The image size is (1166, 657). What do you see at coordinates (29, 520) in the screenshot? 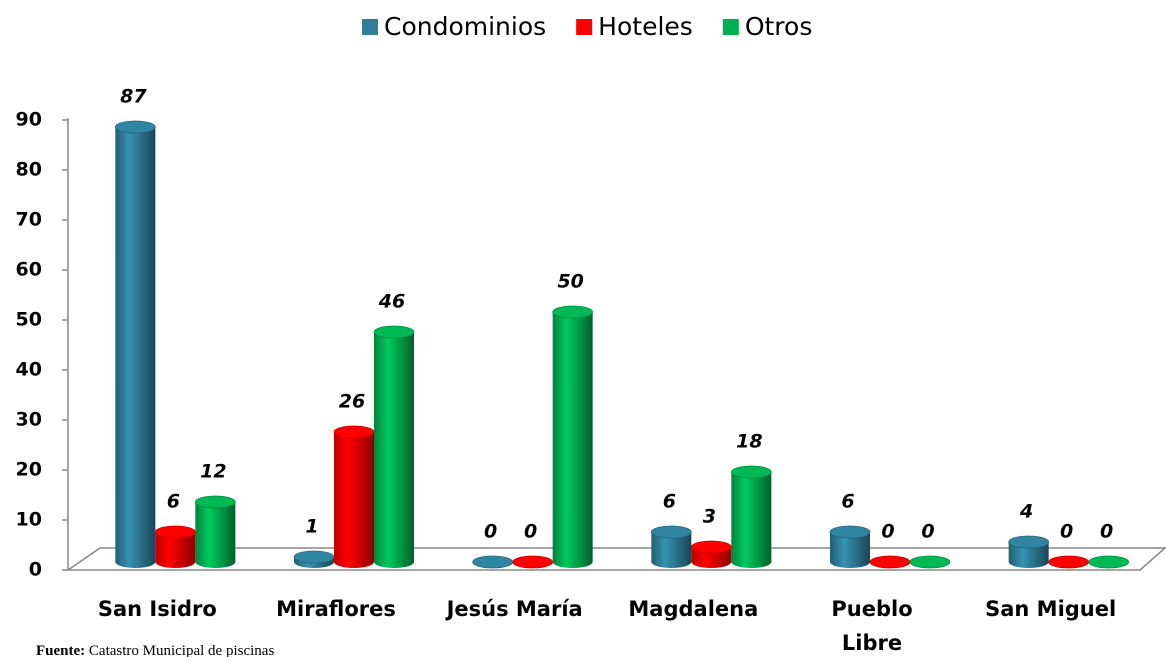
I see `y-tick-label: 10` at bounding box center [29, 520].